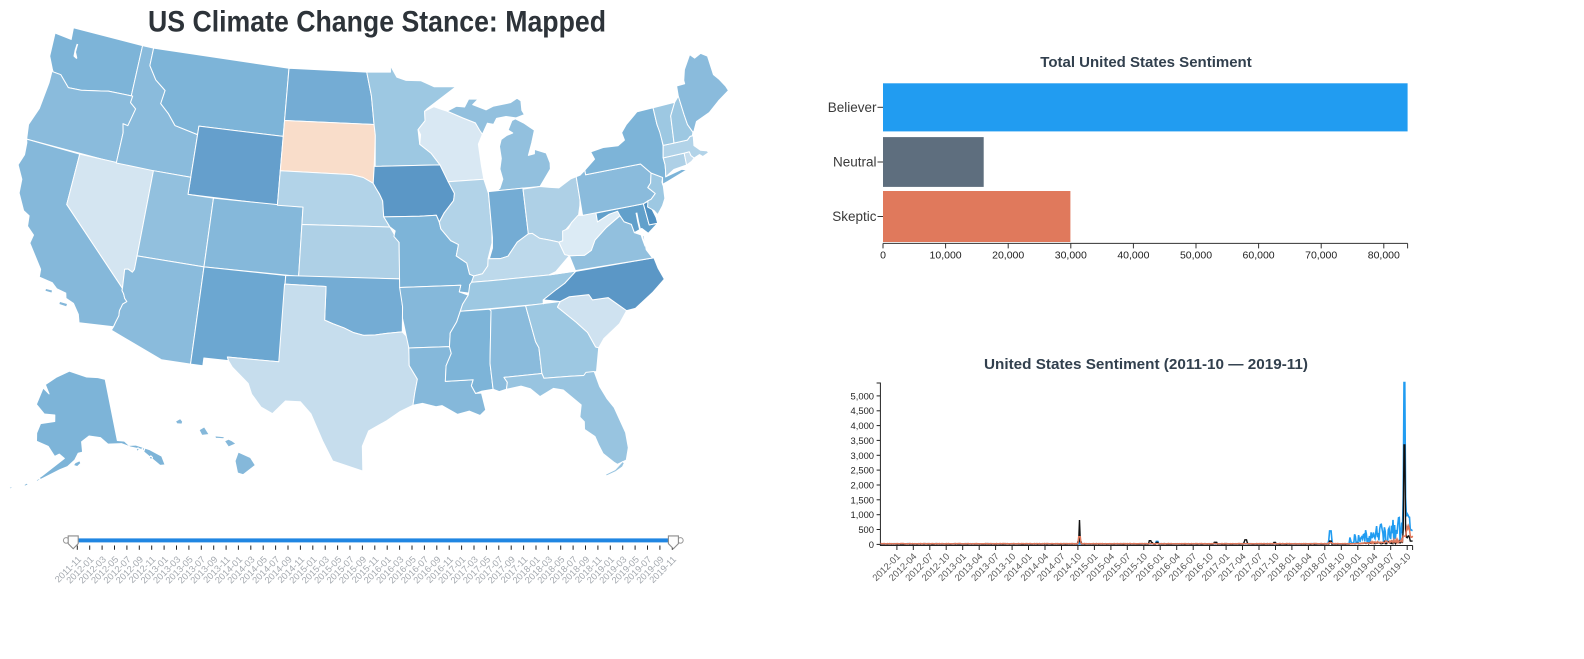 The width and height of the screenshot is (1584, 659). I want to click on svg-text: Skeptic, so click(854, 216).